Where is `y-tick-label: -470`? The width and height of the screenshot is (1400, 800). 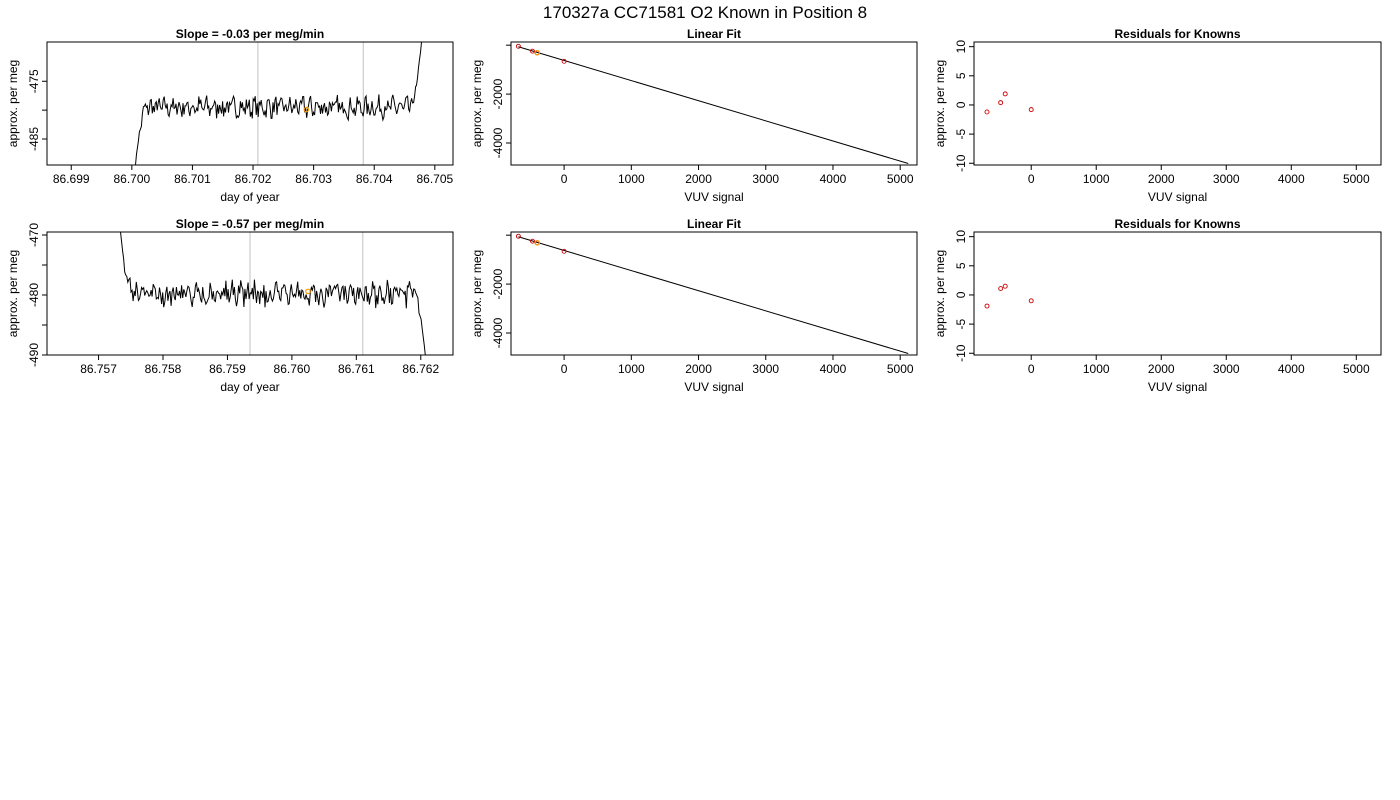 y-tick-label: -470 is located at coordinates (34, 235).